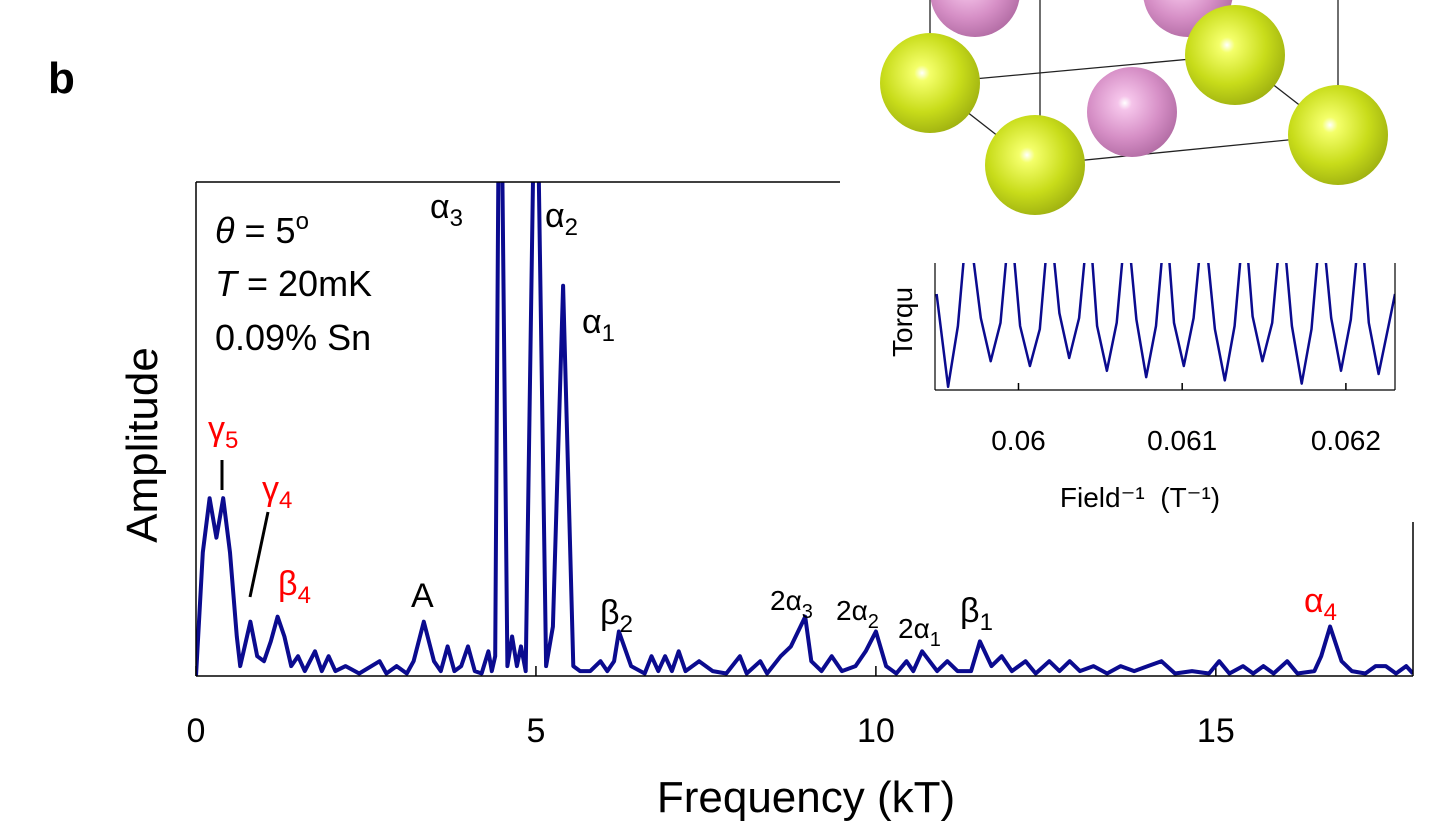 Image resolution: width=1435 pixels, height=836 pixels. I want to click on peak-label: α3, so click(446, 210).